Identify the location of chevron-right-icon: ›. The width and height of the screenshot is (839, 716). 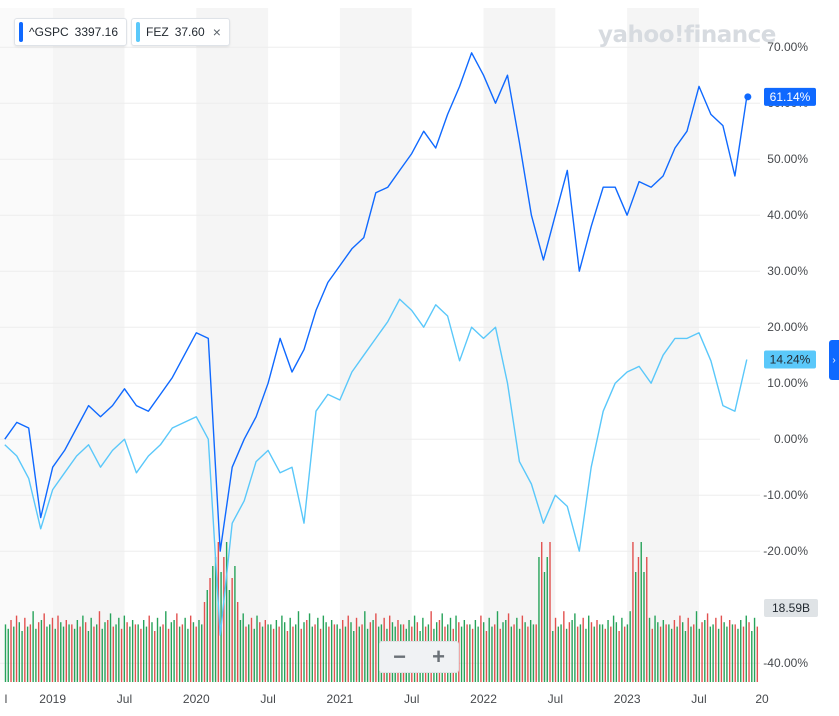
(834, 360).